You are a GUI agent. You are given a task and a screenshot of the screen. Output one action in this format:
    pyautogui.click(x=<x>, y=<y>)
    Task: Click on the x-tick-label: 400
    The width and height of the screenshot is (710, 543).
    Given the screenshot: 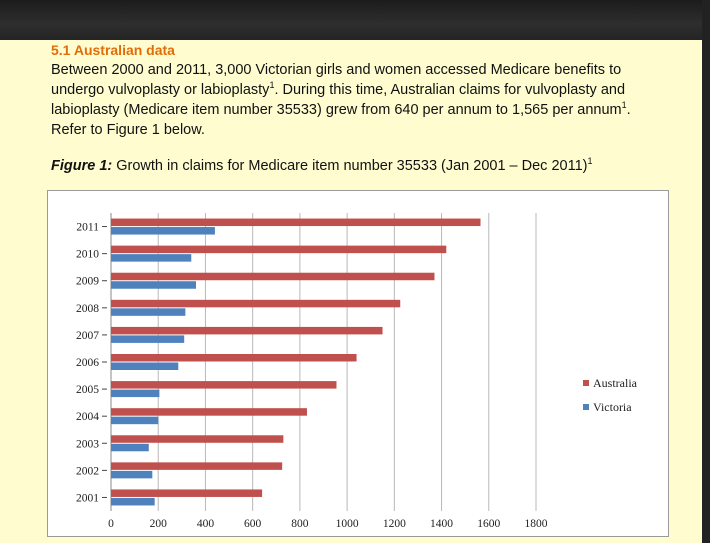 What is the action you would take?
    pyautogui.click(x=206, y=524)
    